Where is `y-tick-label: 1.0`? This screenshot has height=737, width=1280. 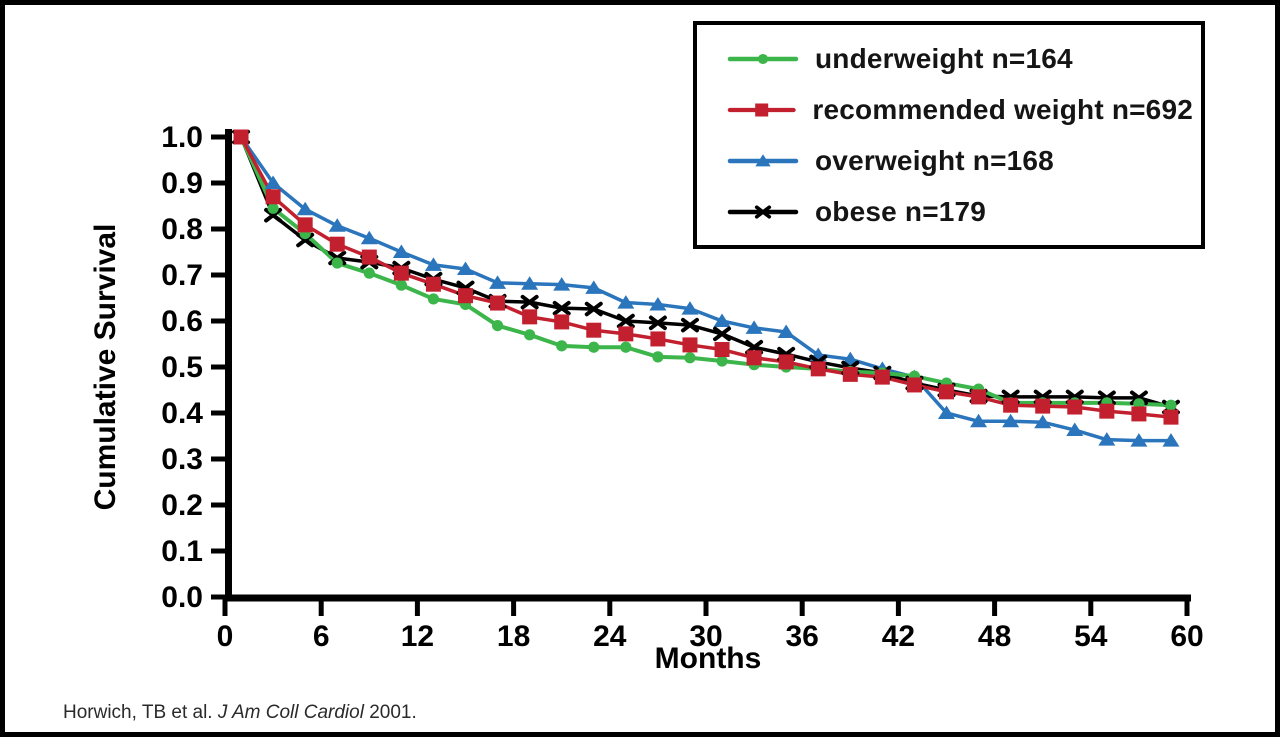 y-tick-label: 1.0 is located at coordinates (182, 137).